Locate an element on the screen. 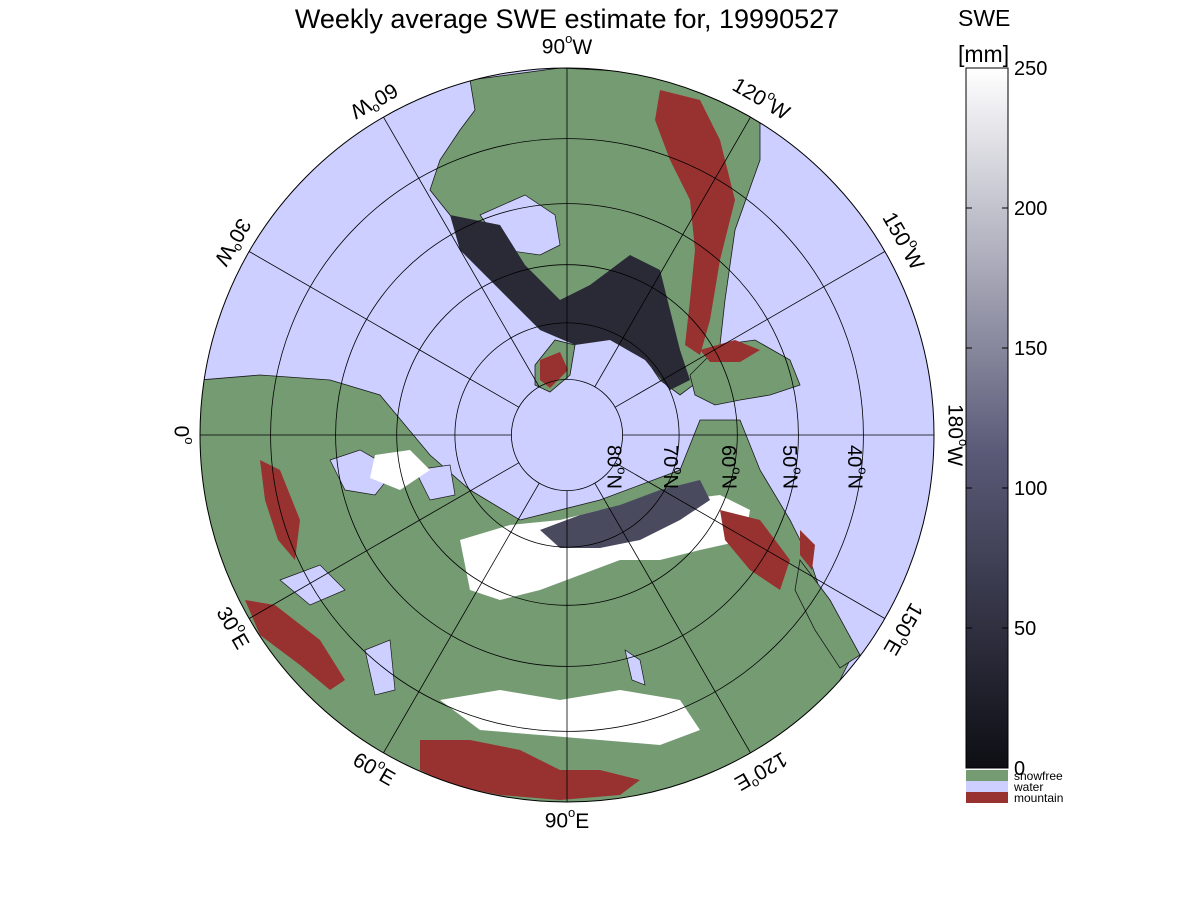  snow-siberia-dark is located at coordinates (625, 514).